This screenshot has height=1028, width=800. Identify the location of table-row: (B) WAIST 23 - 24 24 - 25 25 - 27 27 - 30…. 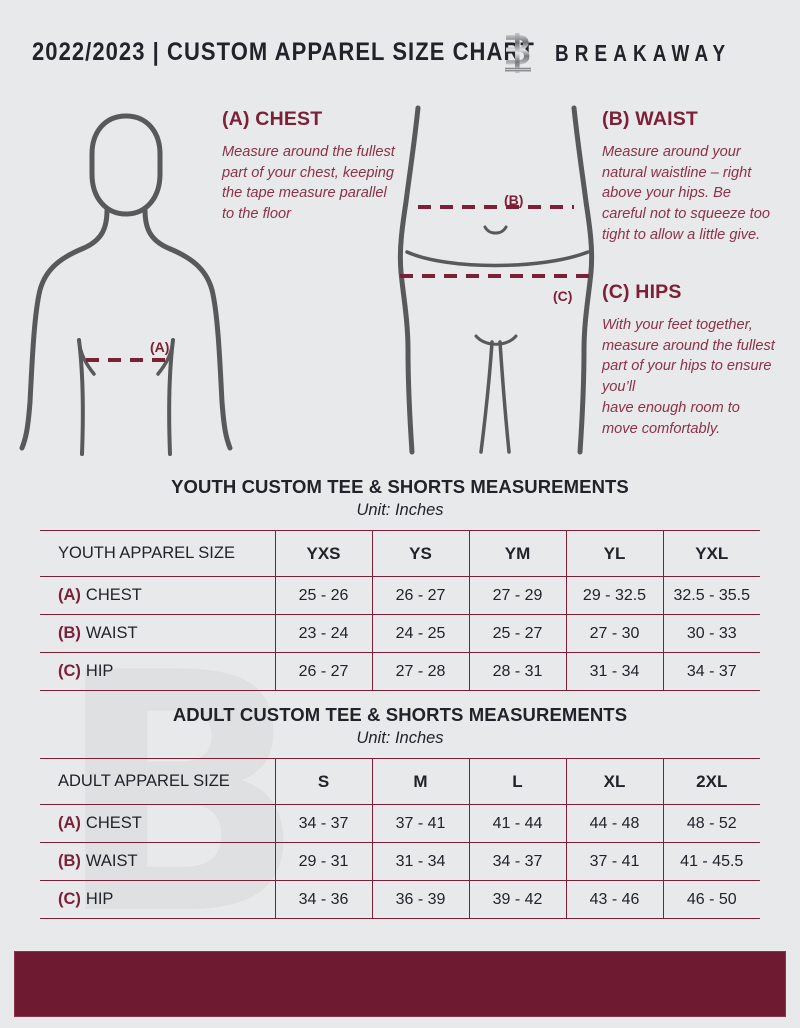
(400, 633).